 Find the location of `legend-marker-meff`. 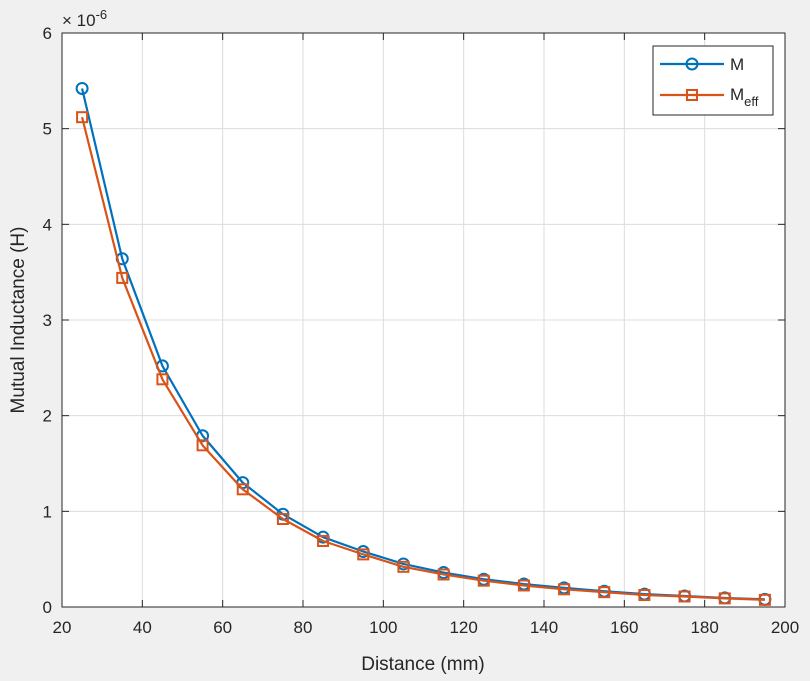

legend-marker-meff is located at coordinates (692, 95).